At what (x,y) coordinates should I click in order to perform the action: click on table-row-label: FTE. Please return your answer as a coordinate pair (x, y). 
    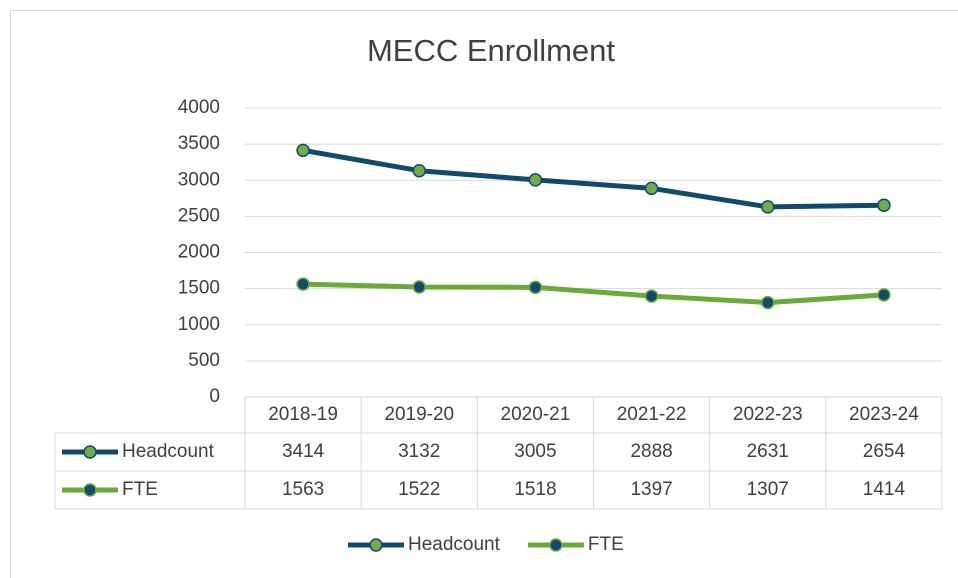
    Looking at the image, I should click on (140, 489).